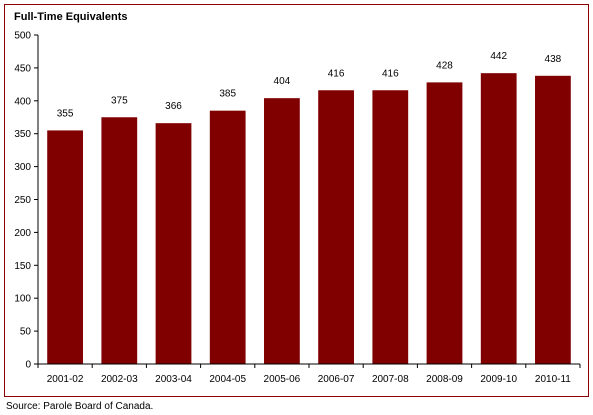 This screenshot has height=415, width=593. Describe the element at coordinates (498, 56) in the screenshot. I see `data-label: 442` at that location.